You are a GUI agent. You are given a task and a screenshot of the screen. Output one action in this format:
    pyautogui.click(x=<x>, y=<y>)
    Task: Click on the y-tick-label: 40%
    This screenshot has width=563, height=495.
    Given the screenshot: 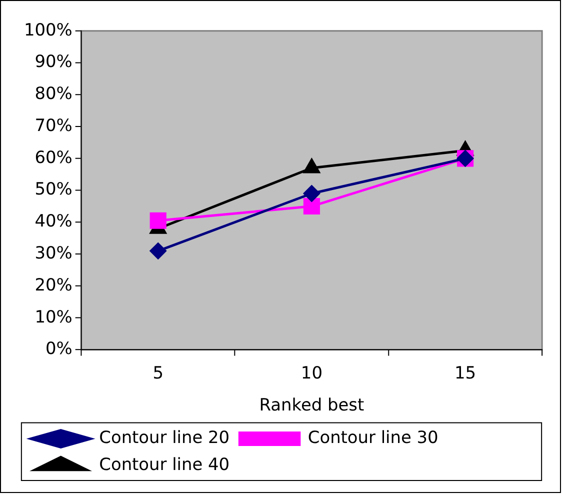 What is the action you would take?
    pyautogui.click(x=53, y=220)
    